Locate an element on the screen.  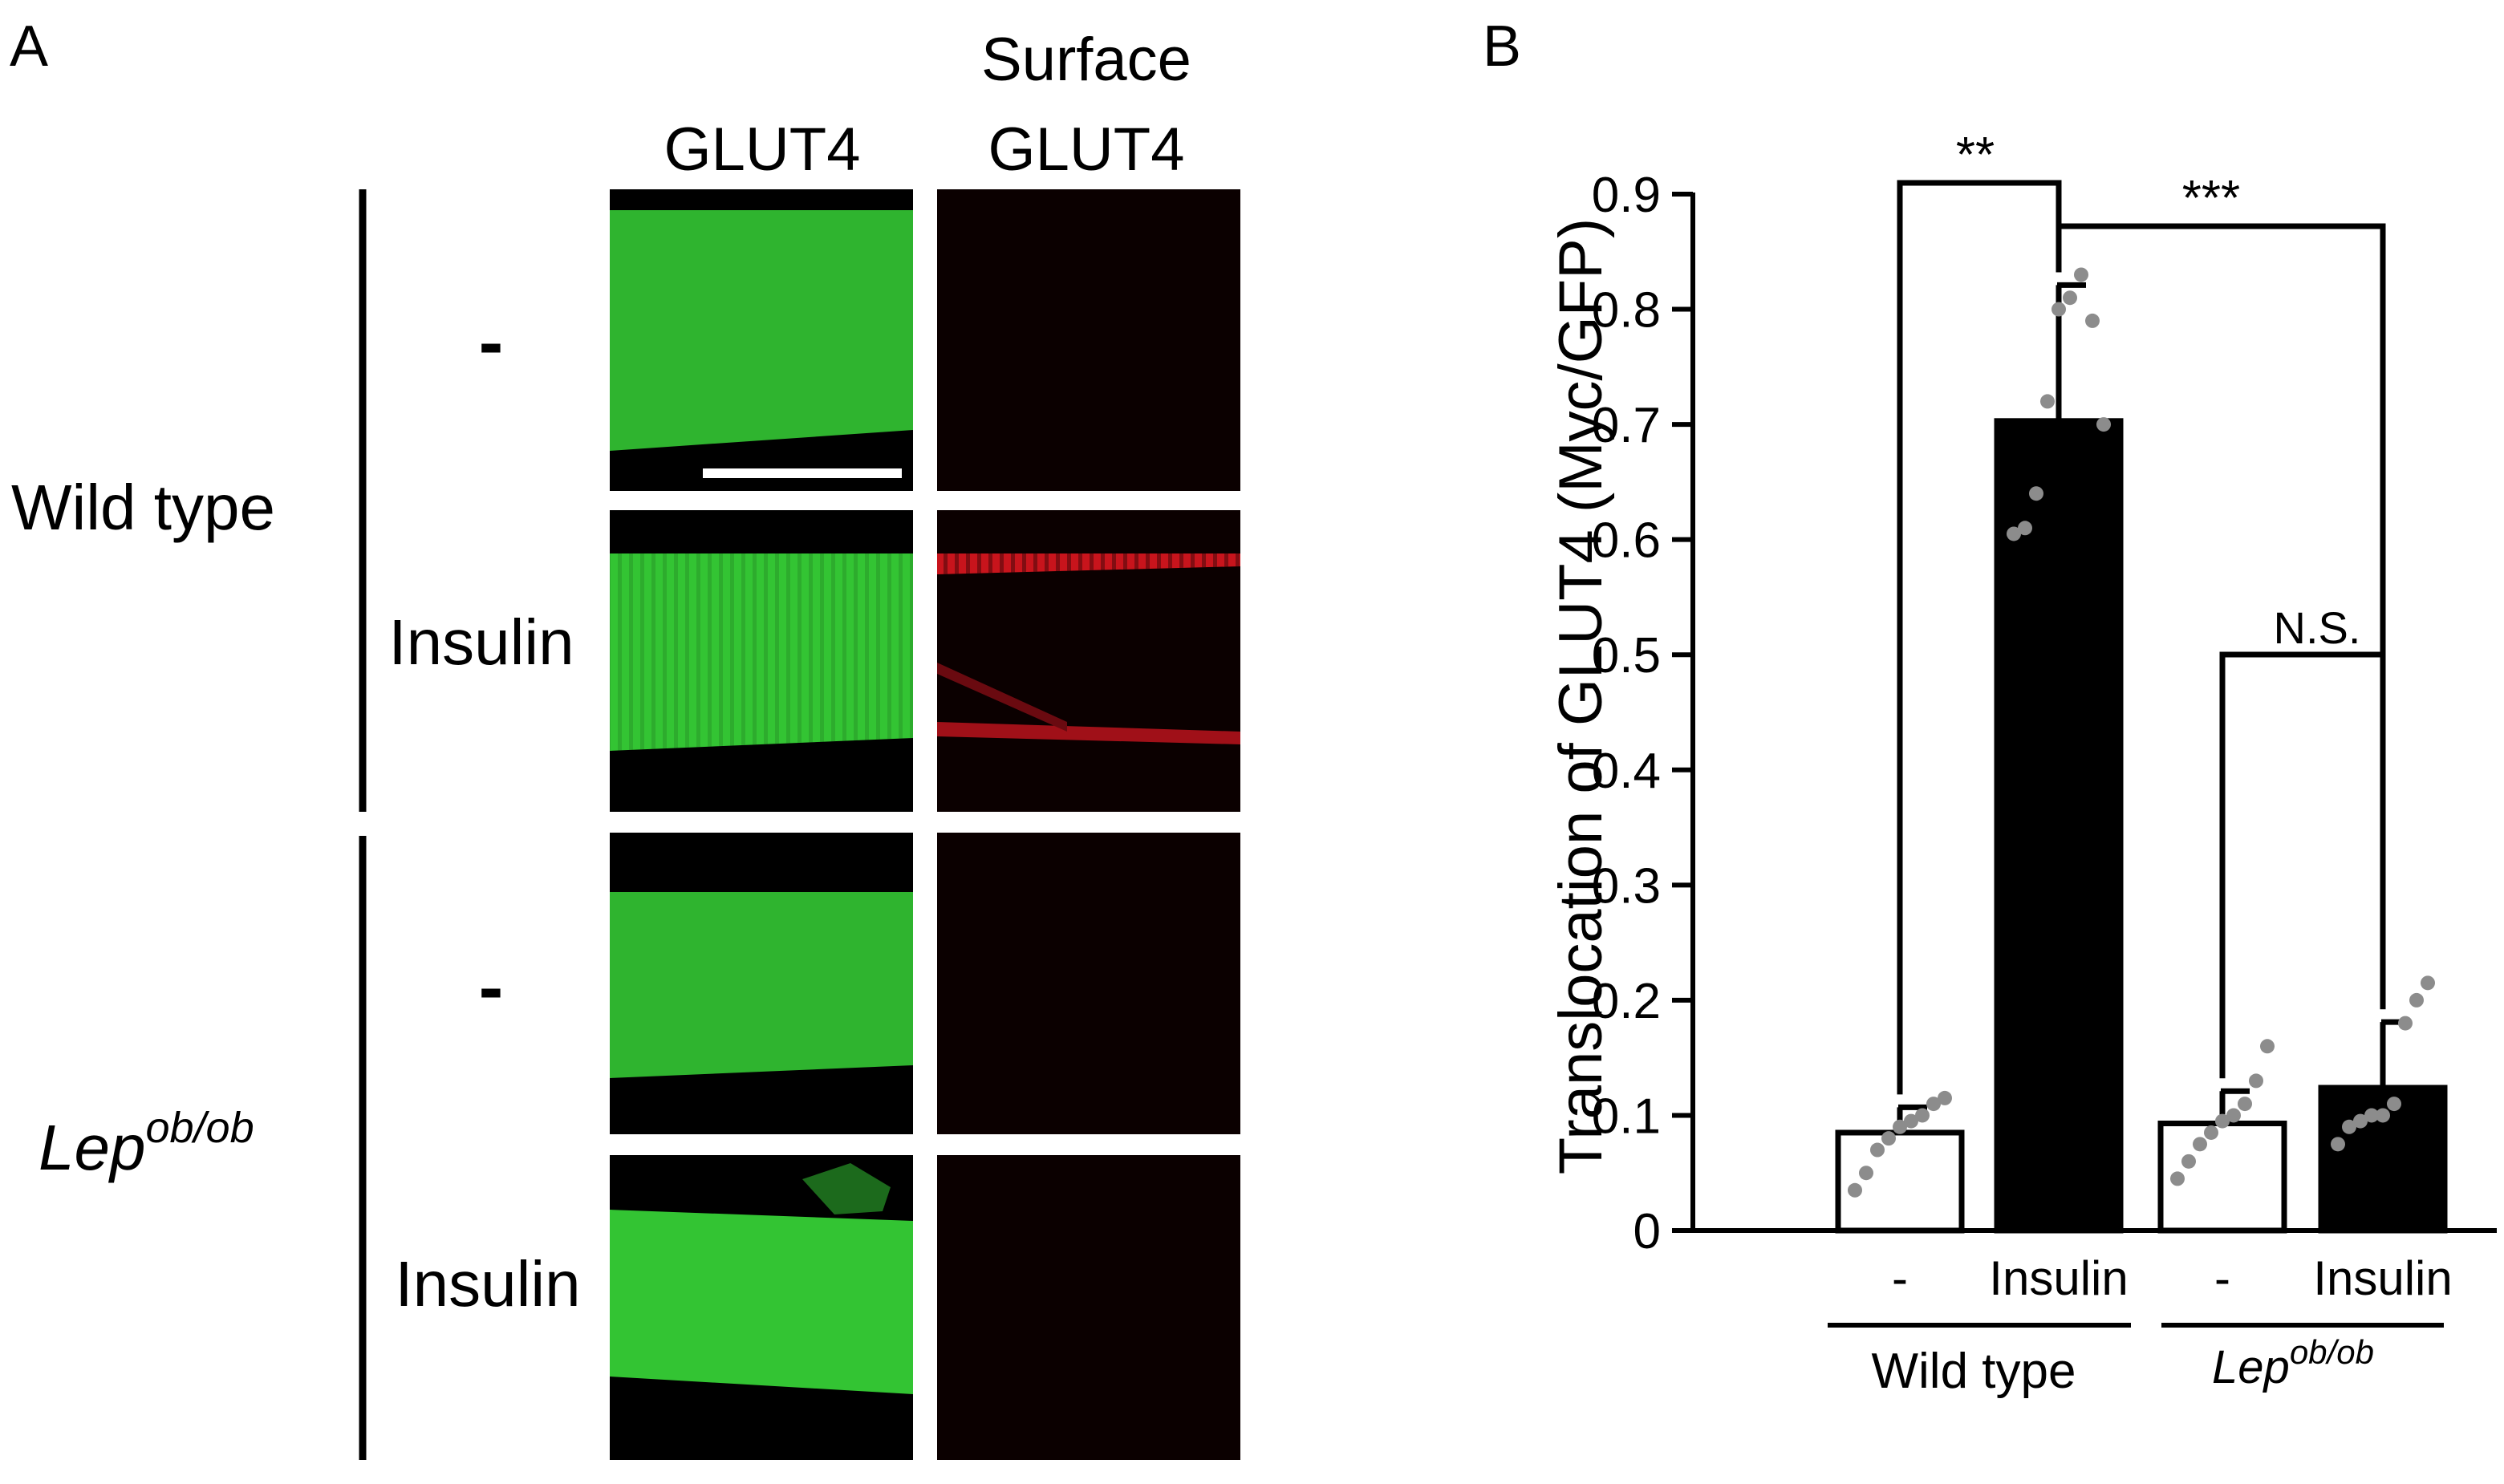
group-label-lep-sup: ob/ob is located at coordinates (199, 1128).